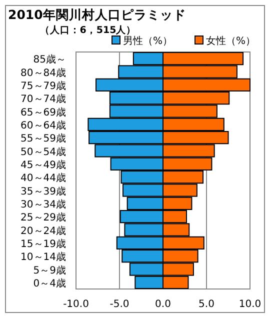 This screenshot has height=320, width=270. Describe the element at coordinates (43, 230) in the screenshot. I see `y-tick-label: 20～24歳` at that location.